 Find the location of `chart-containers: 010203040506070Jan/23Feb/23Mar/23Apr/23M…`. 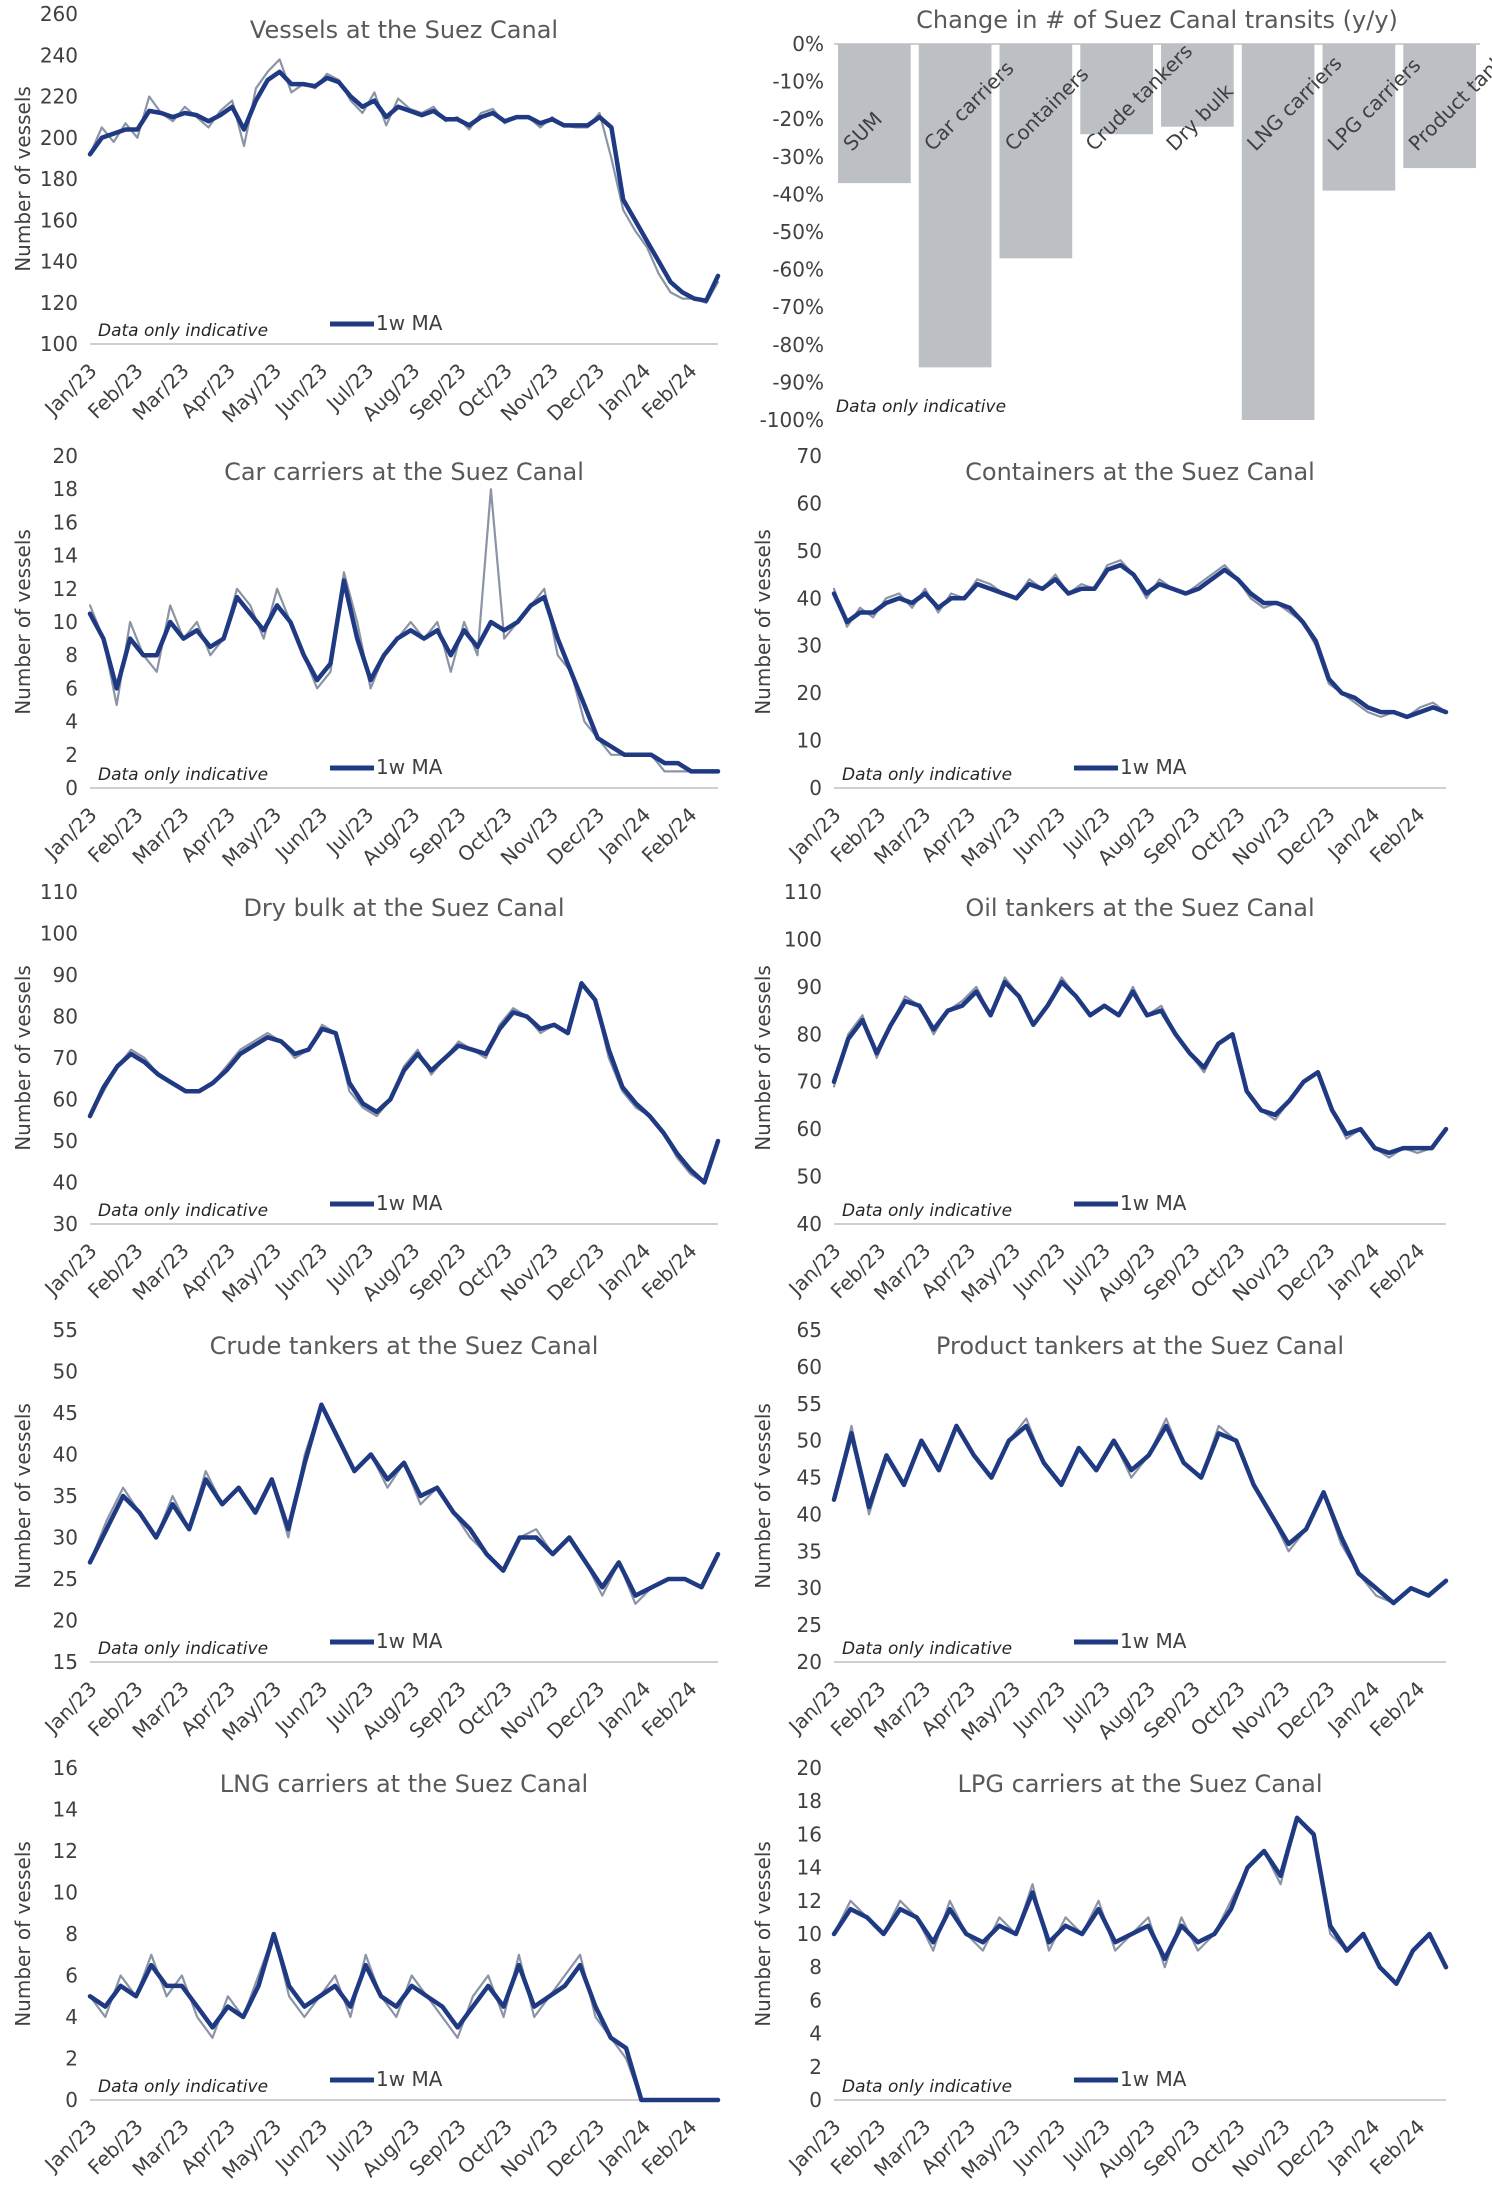

chart-containers: 010203040506070Jan/23Feb/23Mar/23Apr/23M… is located at coordinates (1100, 658).